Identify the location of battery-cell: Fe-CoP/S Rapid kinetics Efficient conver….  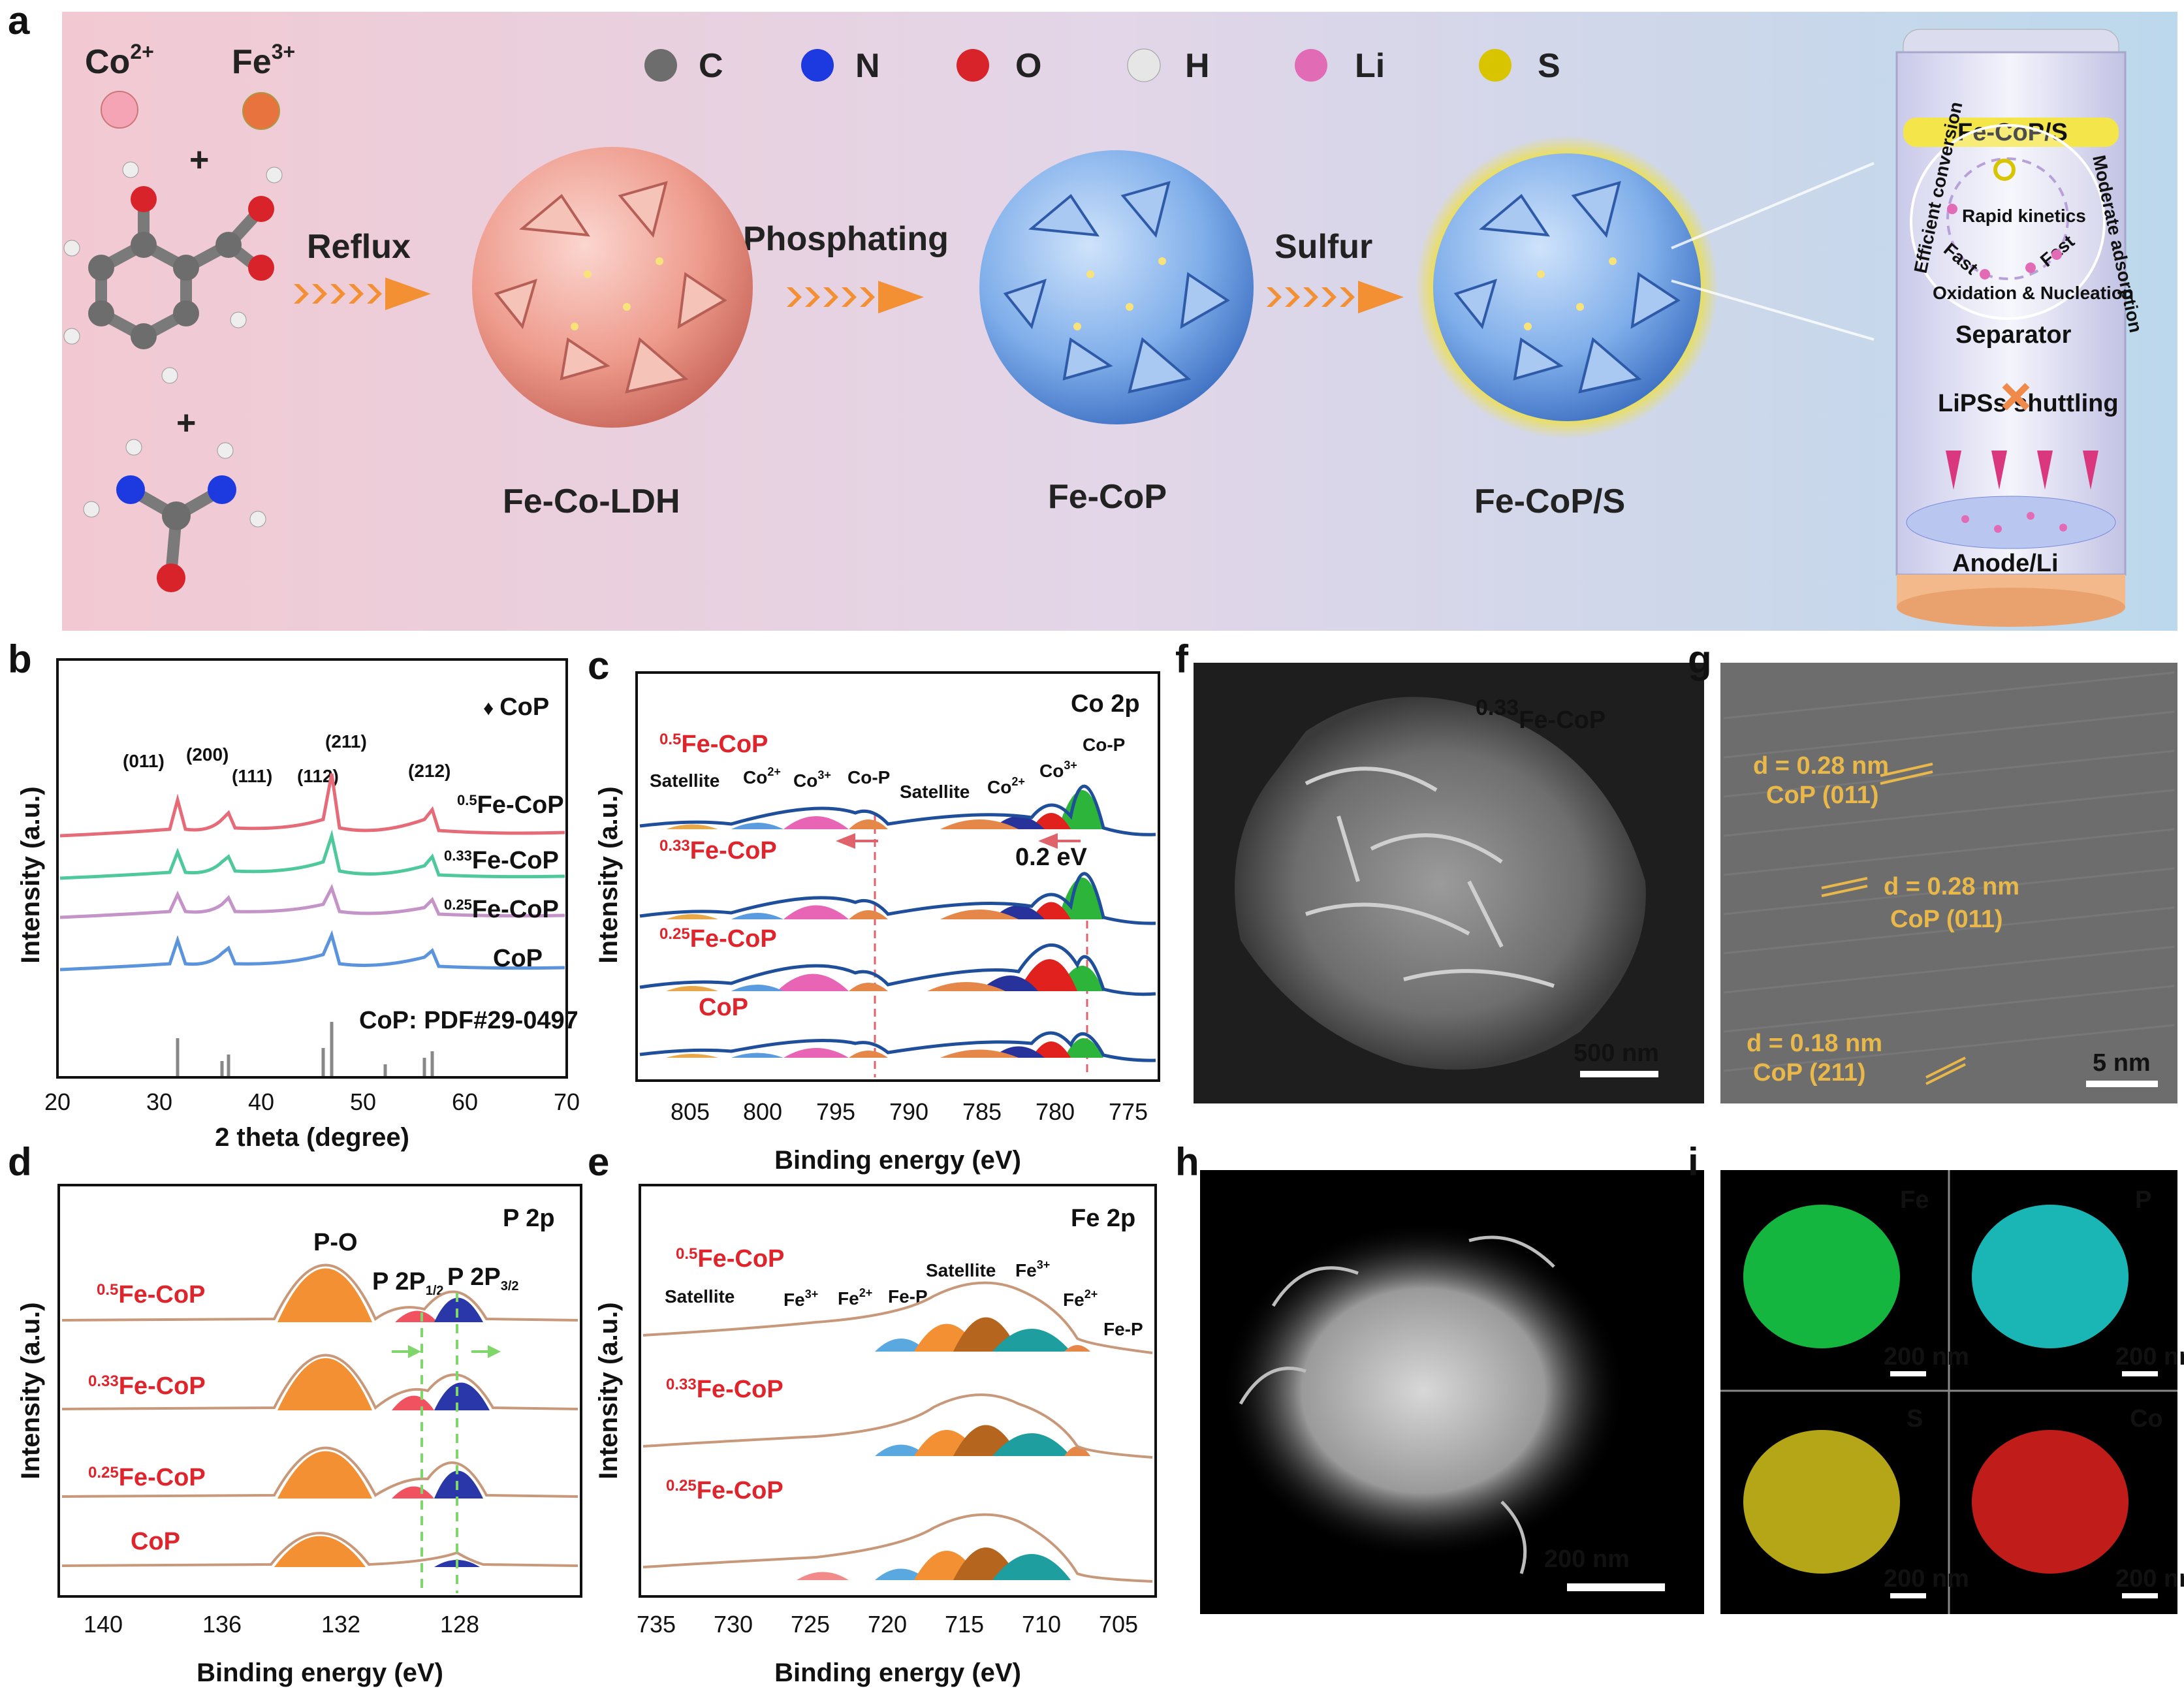
(2021, 328).